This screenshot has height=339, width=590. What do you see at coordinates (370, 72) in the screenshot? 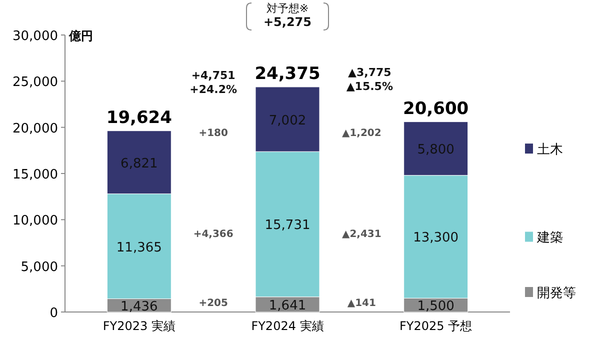
I see `annotation: ▲3,775` at bounding box center [370, 72].